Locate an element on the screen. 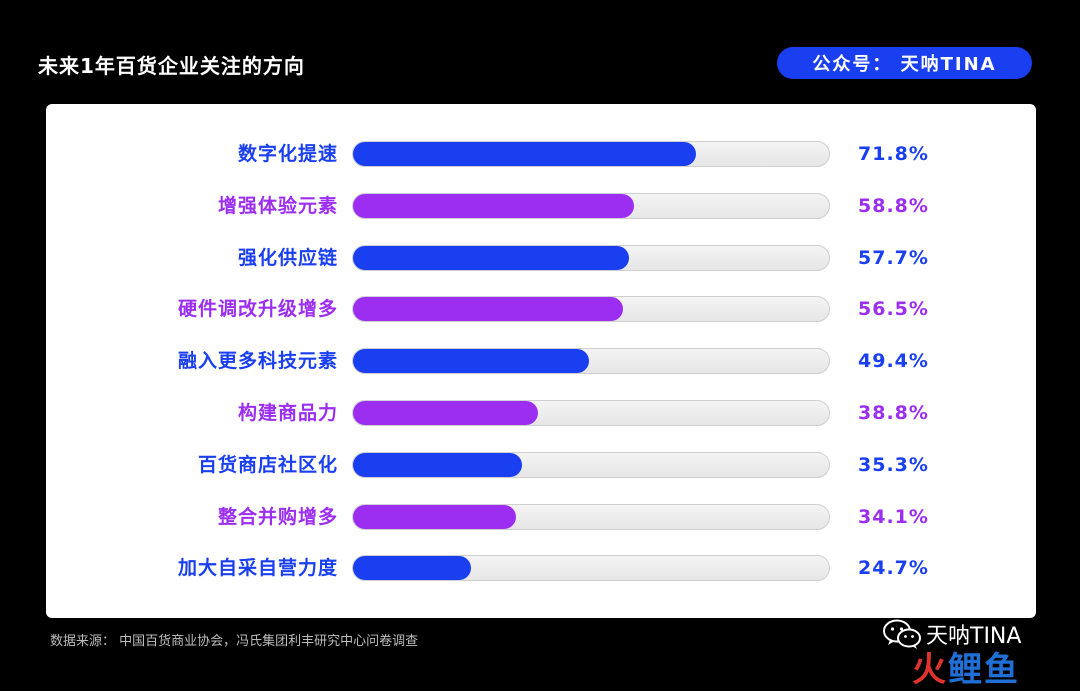 This screenshot has height=691, width=1080. bar-row: 增强体验元素 58.8% is located at coordinates (541, 206).